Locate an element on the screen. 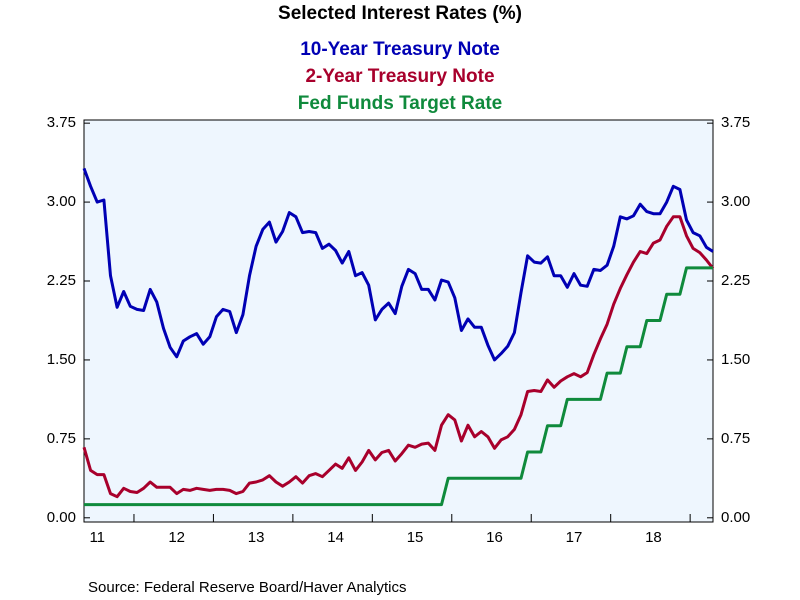  y2-tick-label: 0.75 is located at coordinates (735, 438).